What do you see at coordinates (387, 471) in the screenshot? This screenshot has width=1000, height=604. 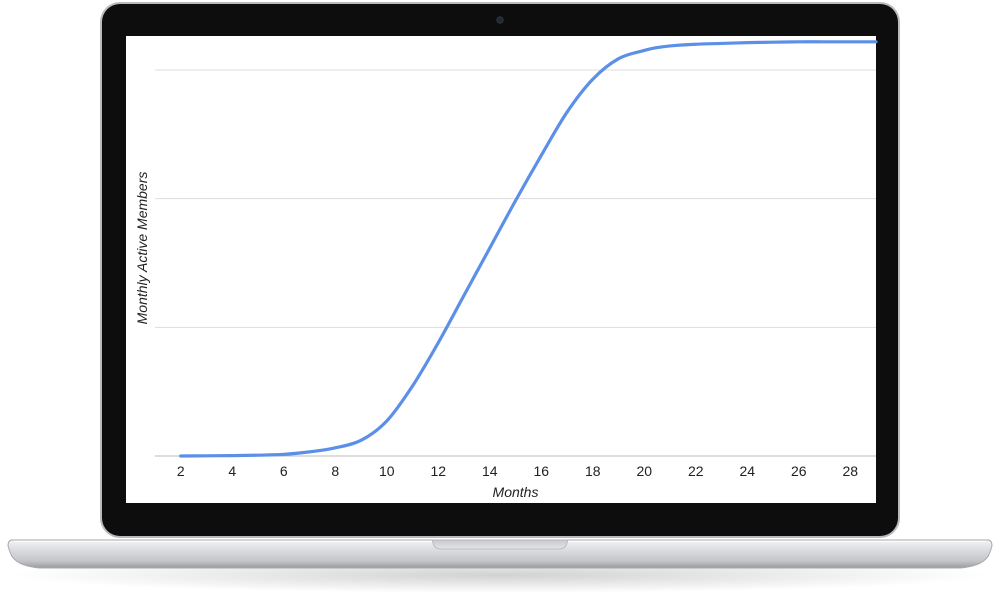 I see `x-tick-label: 10` at bounding box center [387, 471].